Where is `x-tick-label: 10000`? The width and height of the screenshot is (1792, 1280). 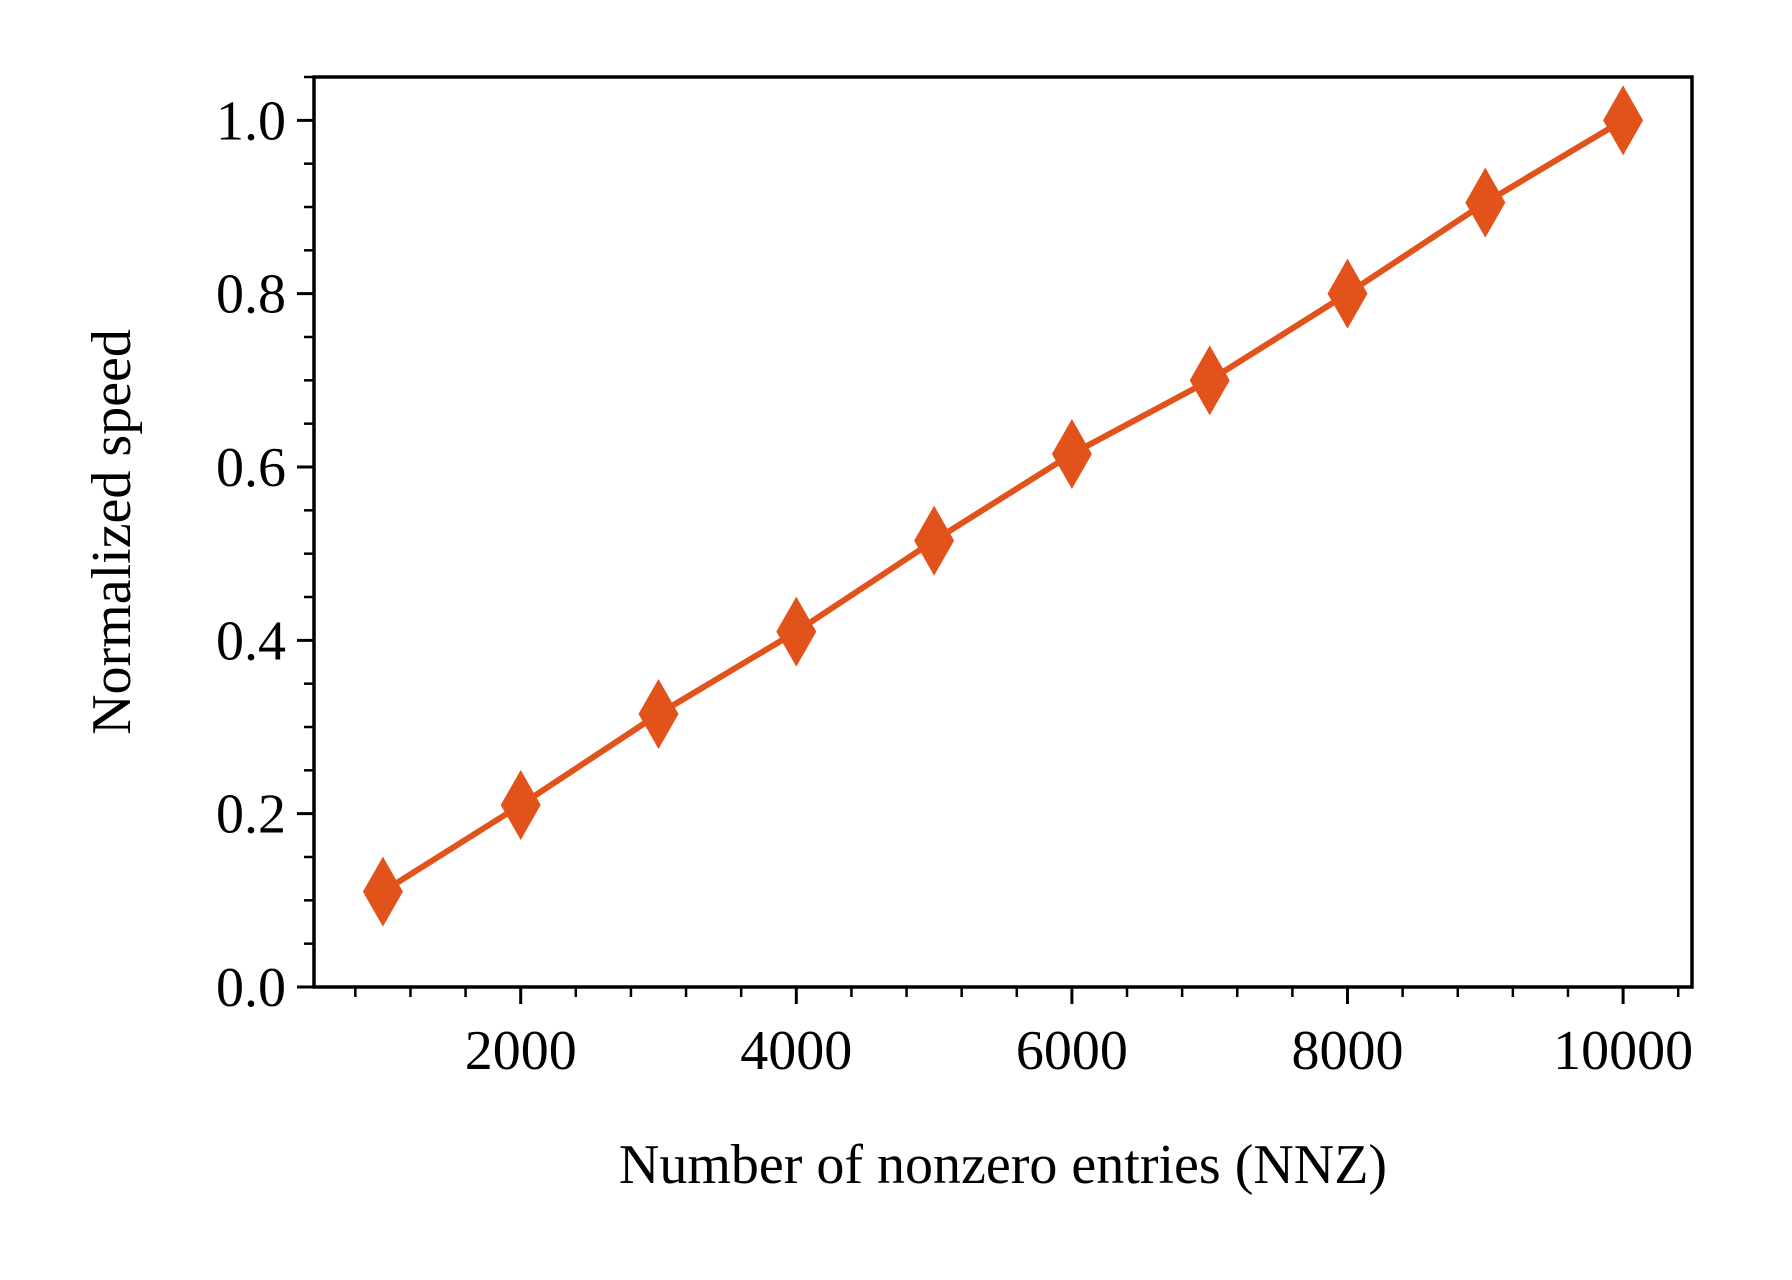 x-tick-label: 10000 is located at coordinates (1623, 1051).